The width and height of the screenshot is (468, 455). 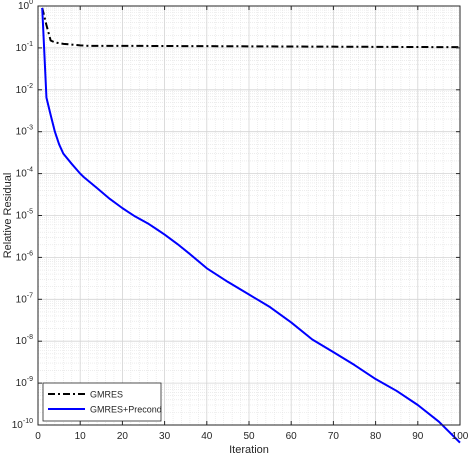 I want to click on x-tick-label: 80, so click(x=376, y=436).